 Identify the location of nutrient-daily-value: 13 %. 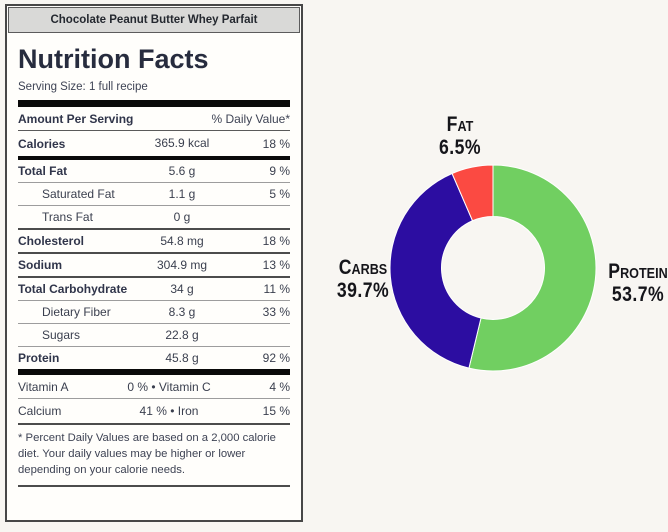
(276, 265).